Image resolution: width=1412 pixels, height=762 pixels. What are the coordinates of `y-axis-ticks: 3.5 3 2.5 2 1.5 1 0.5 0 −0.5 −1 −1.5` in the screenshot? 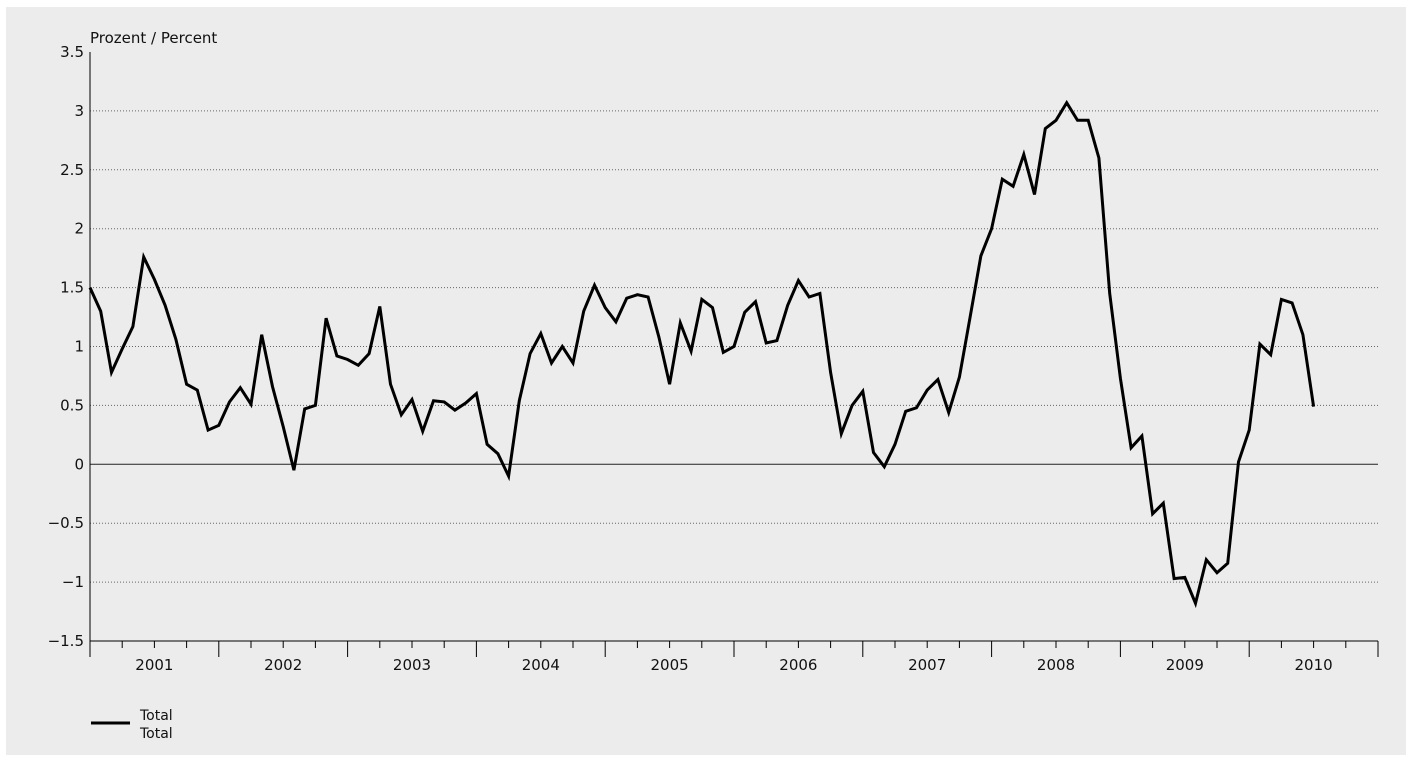 It's located at (66, 346).